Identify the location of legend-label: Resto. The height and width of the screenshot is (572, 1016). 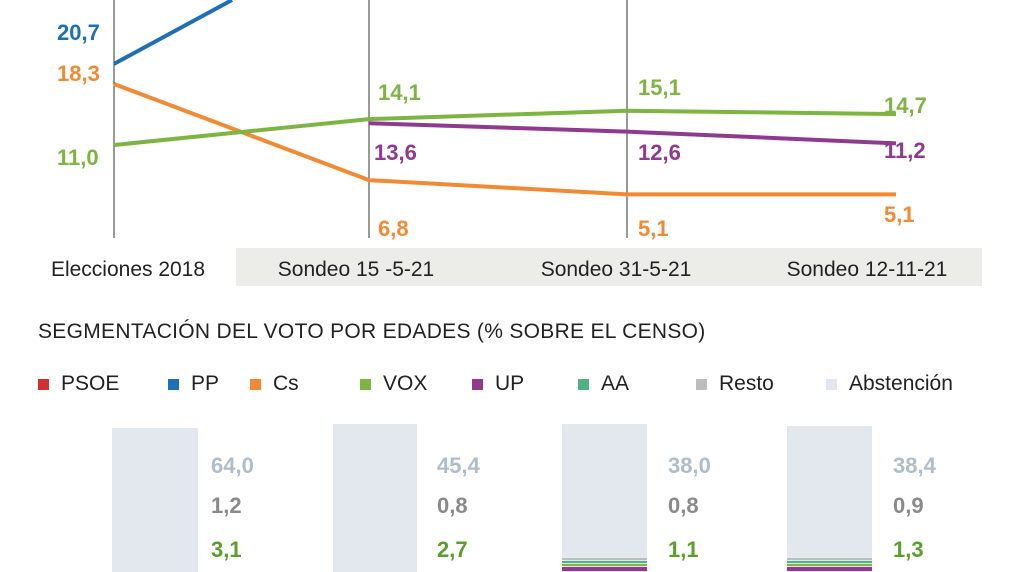
(746, 383).